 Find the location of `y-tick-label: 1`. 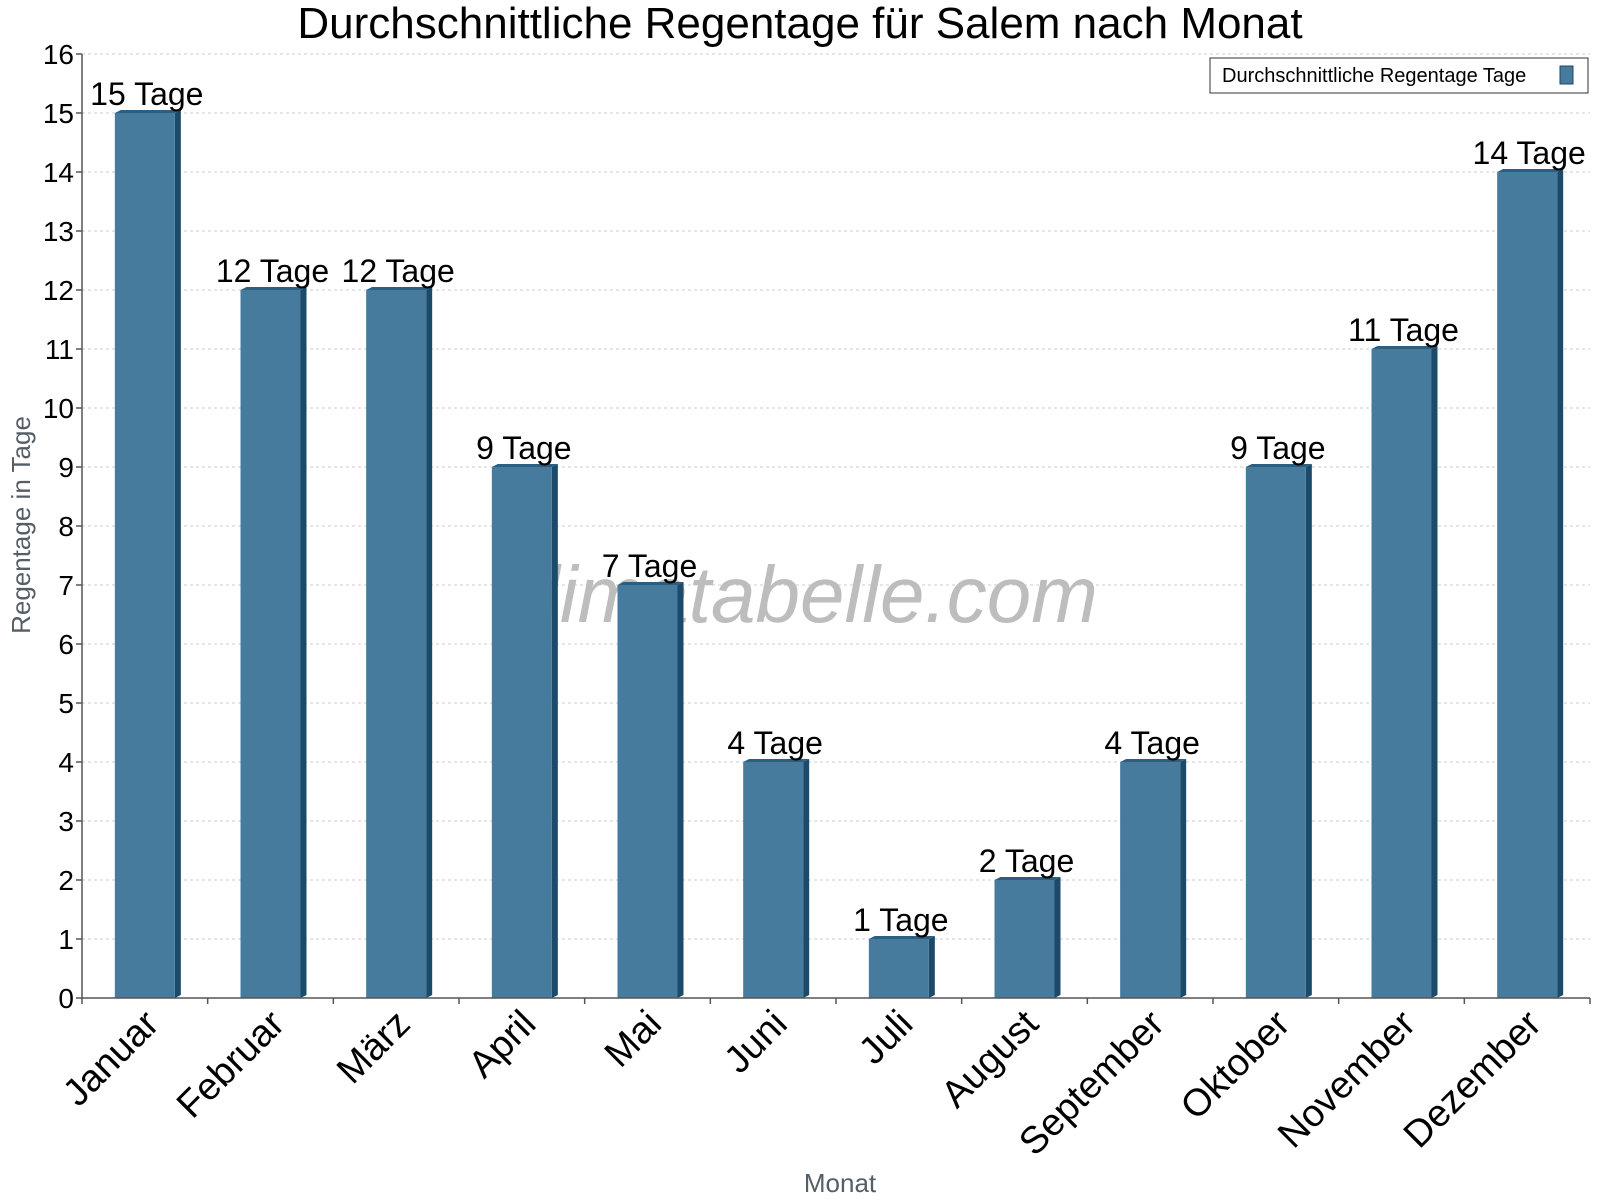

y-tick-label: 1 is located at coordinates (66, 939).